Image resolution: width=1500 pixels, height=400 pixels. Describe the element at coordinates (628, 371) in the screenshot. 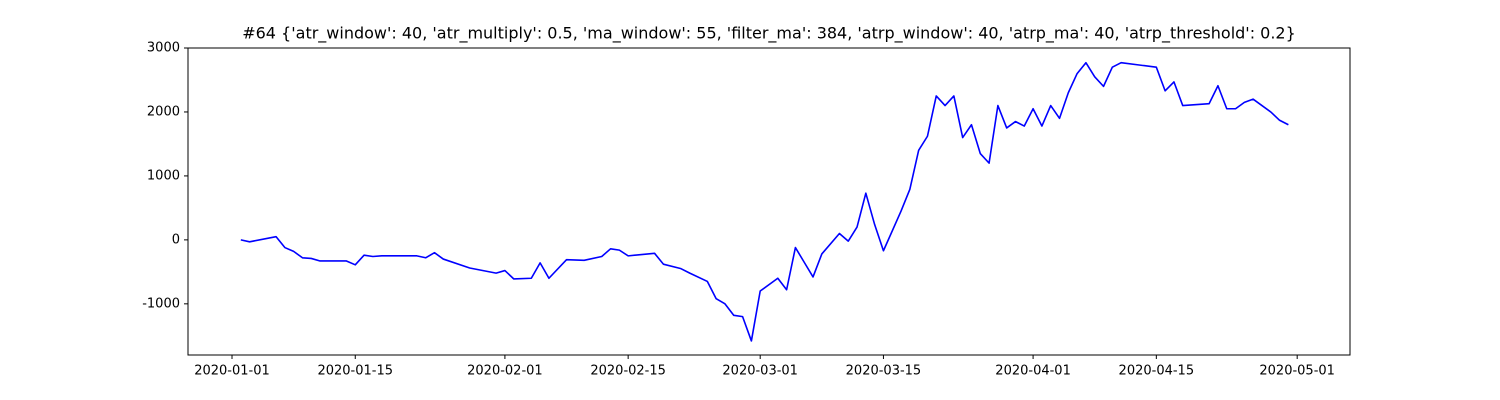

I see `x-tick-label: 2020-02-15` at that location.